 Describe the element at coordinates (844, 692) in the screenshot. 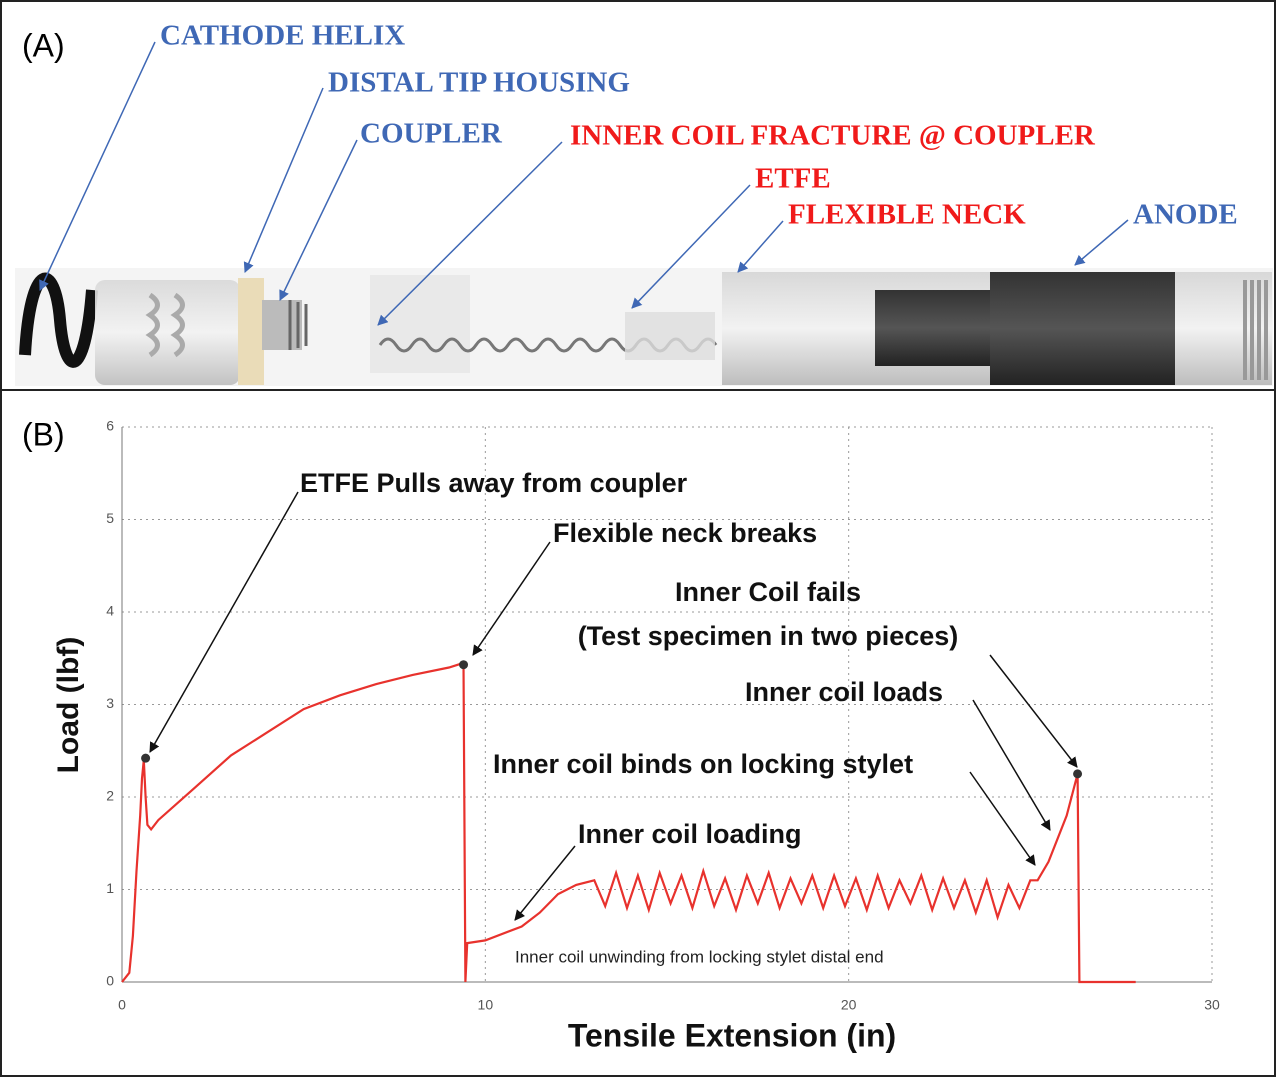

I see `annotation: Inner coil loads` at that location.